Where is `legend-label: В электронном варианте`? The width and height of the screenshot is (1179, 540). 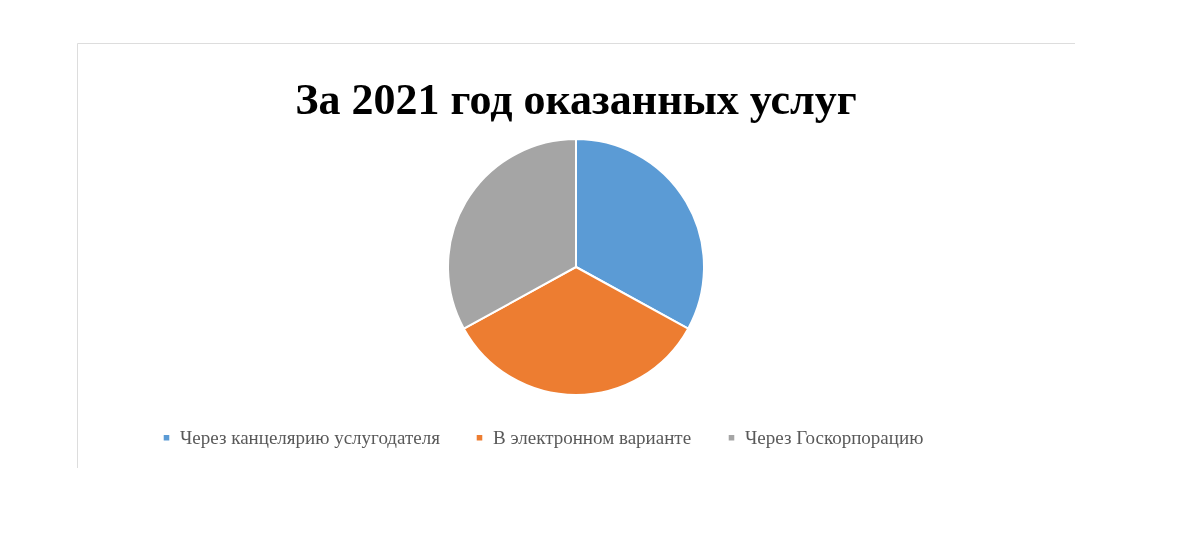
legend-label: В электронном варианте is located at coordinates (592, 437).